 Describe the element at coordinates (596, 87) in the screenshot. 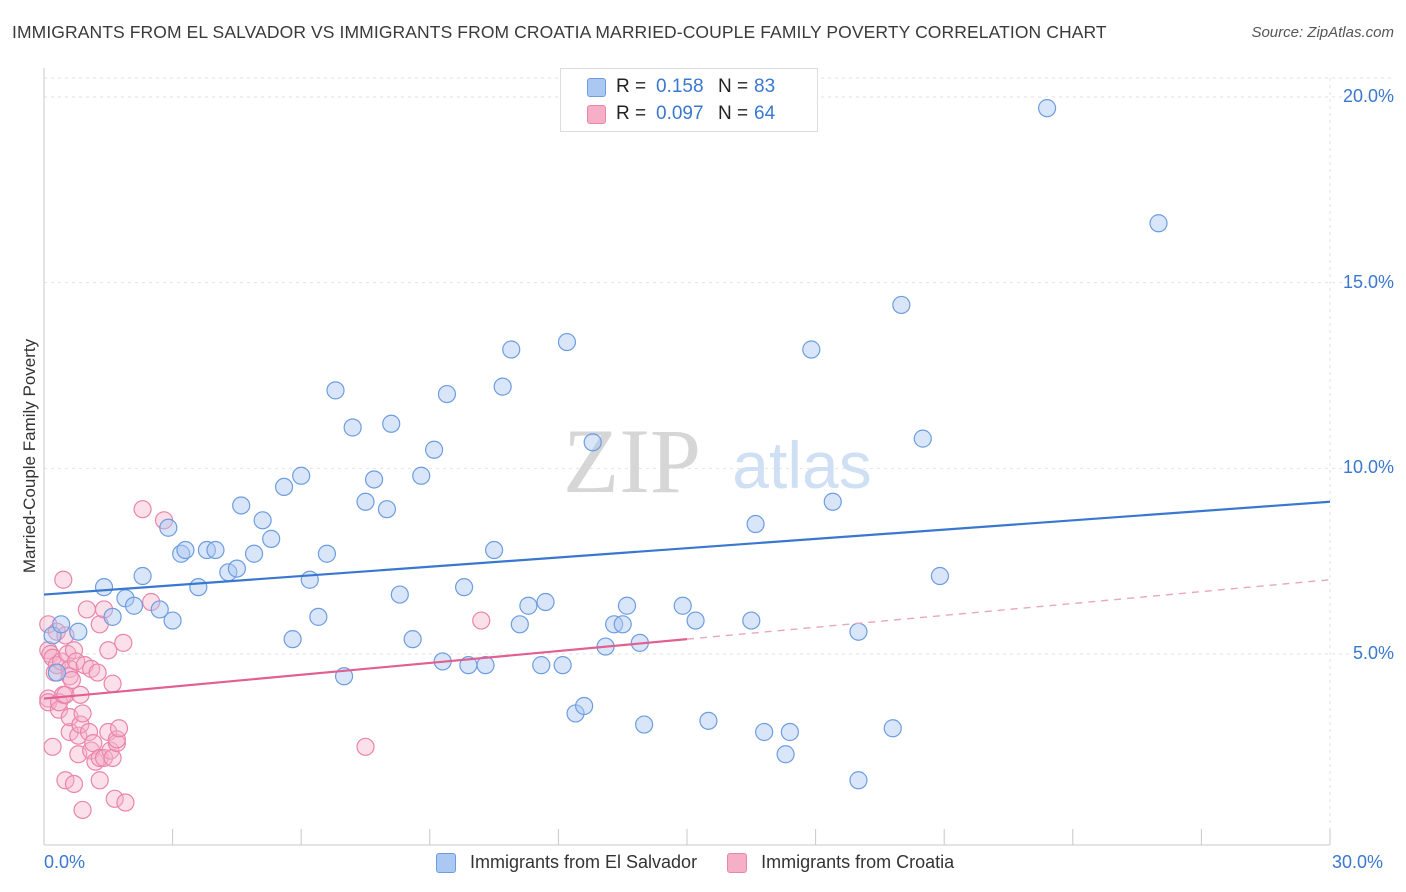

I see `legend-swatch-blue` at that location.